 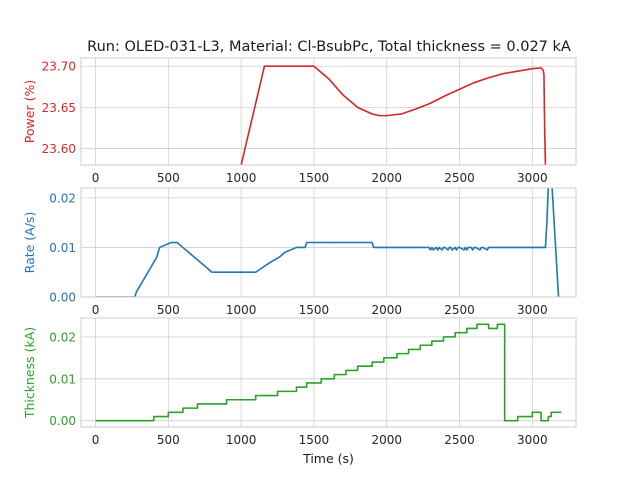 I want to click on panel-2-y-axis-label: Rate (A/s), so click(x=29, y=243).